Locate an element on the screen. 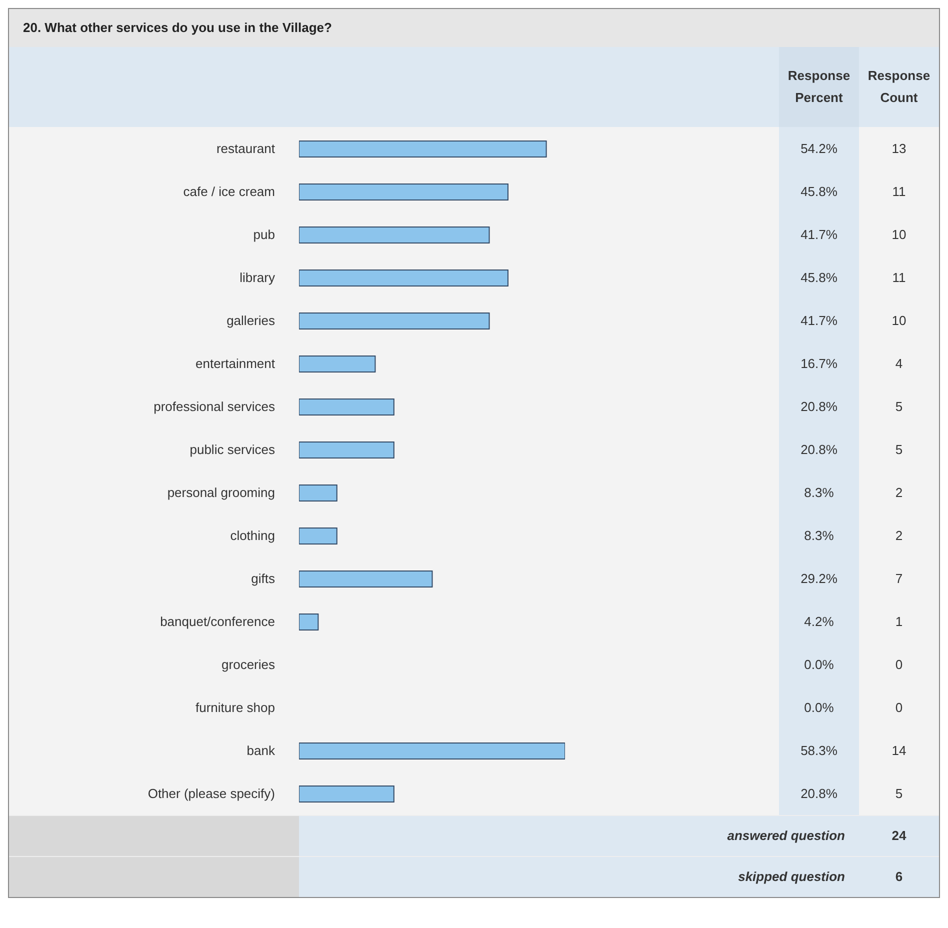  text: 6 is located at coordinates (899, 877).